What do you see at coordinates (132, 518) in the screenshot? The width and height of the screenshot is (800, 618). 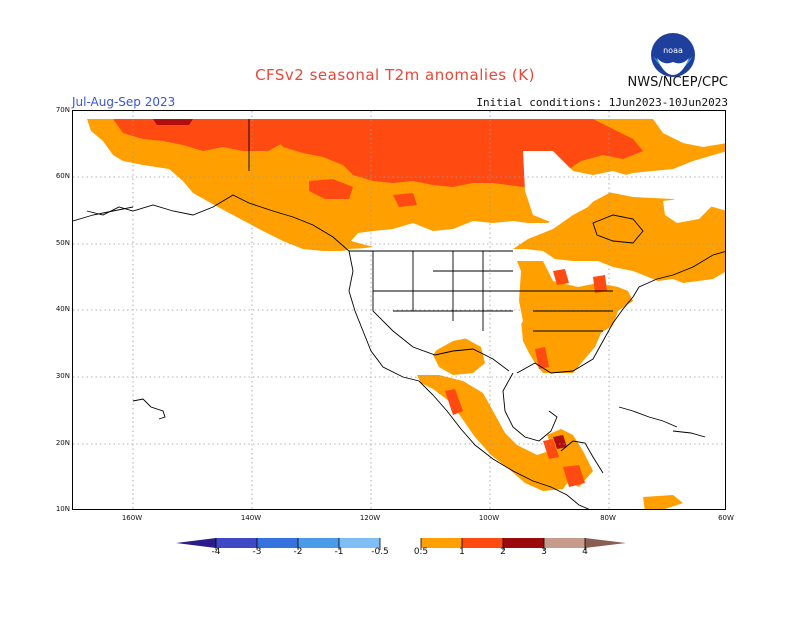 I see `lon-label-160w: 160W` at bounding box center [132, 518].